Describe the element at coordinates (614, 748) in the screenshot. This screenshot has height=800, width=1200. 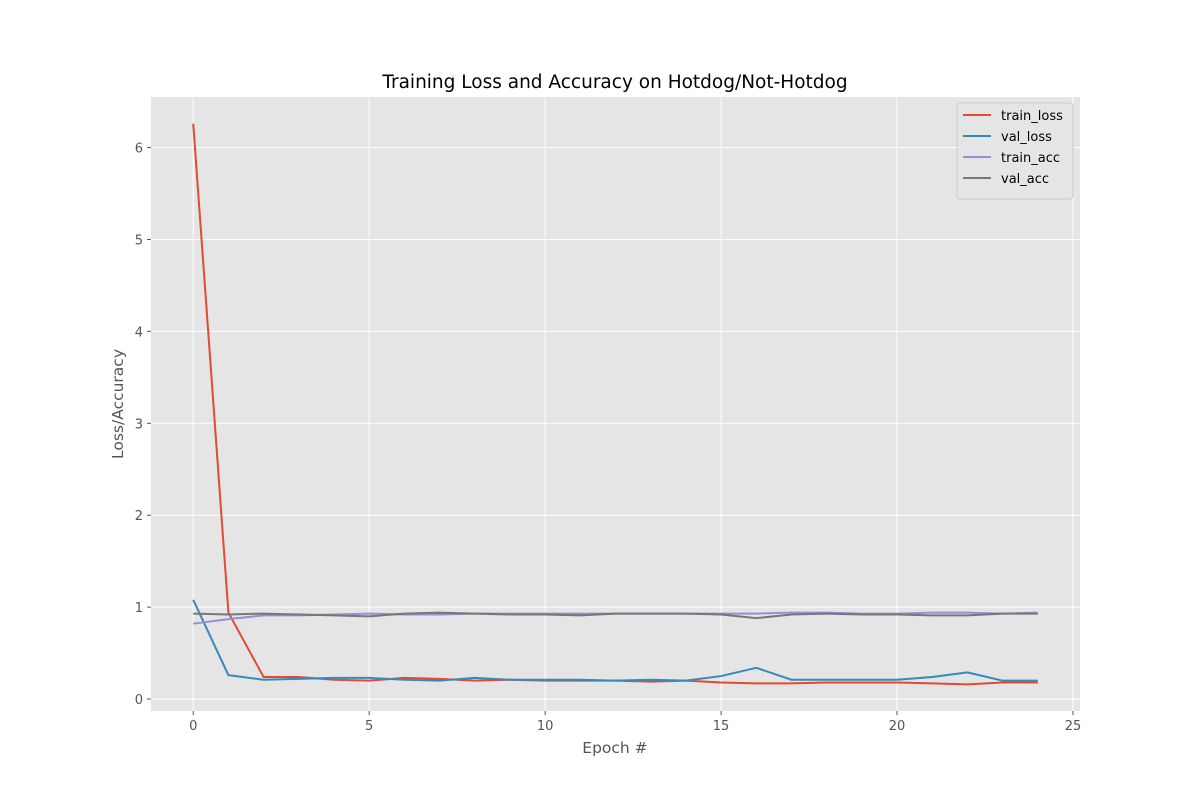
I see `x-axis-label: Epoch #` at that location.